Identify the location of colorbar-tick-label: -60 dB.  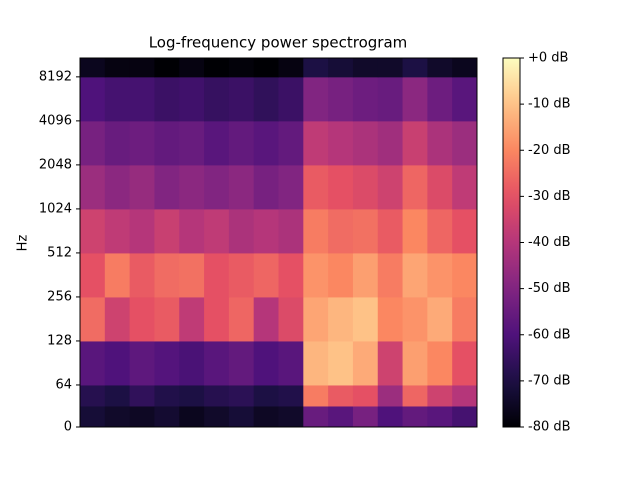
(549, 334).